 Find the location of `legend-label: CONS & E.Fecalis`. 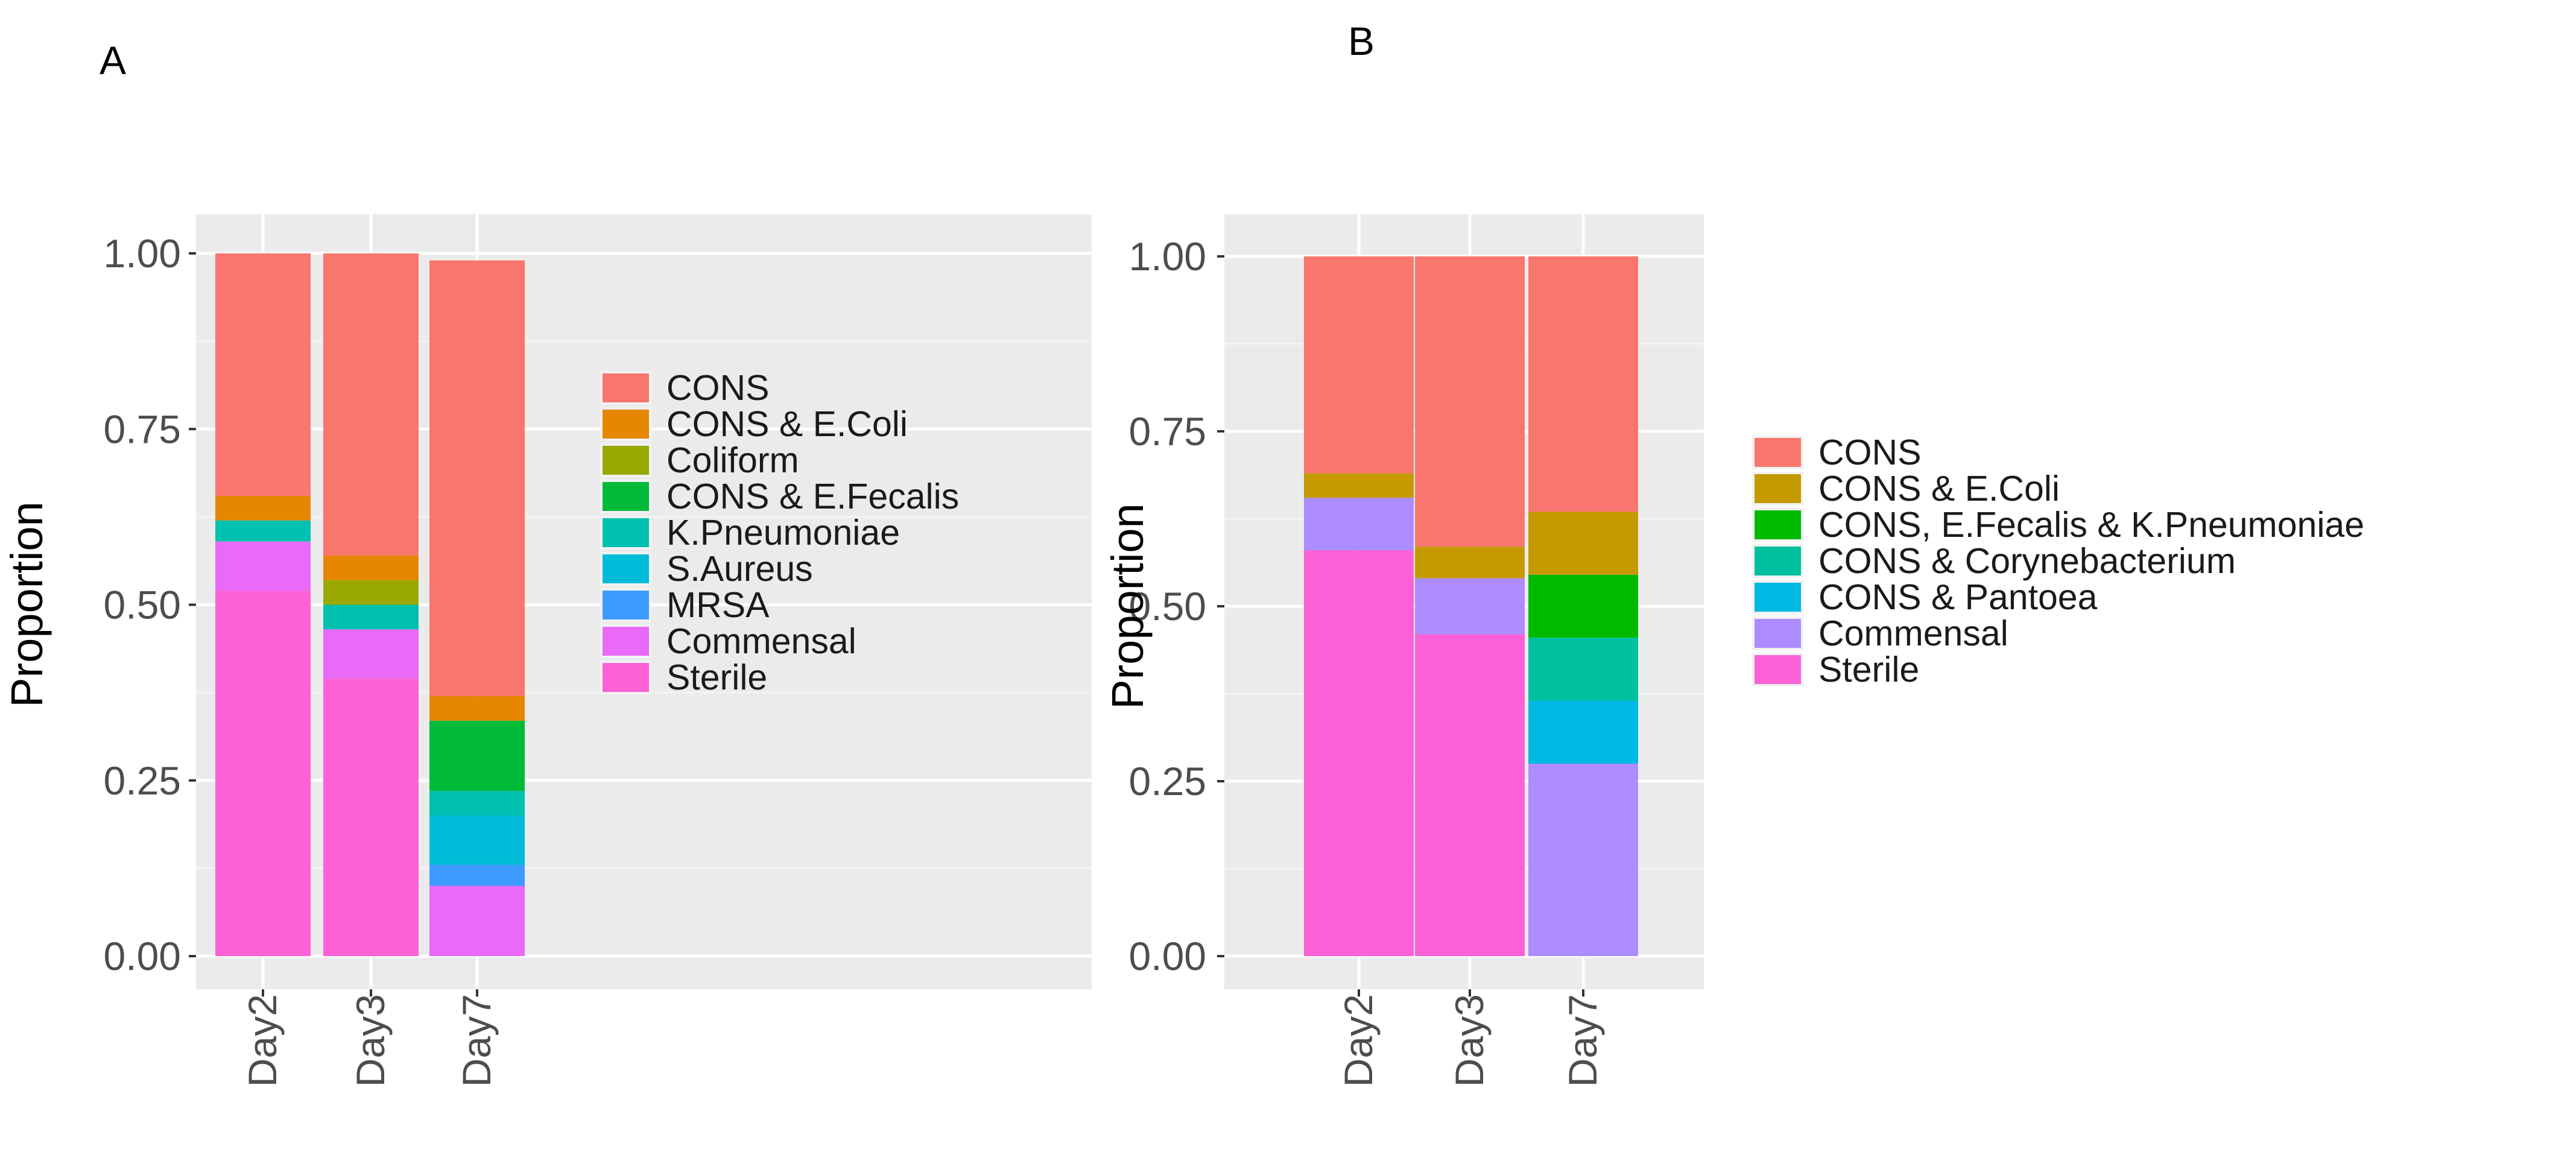

legend-label: CONS & E.Fecalis is located at coordinates (812, 496).